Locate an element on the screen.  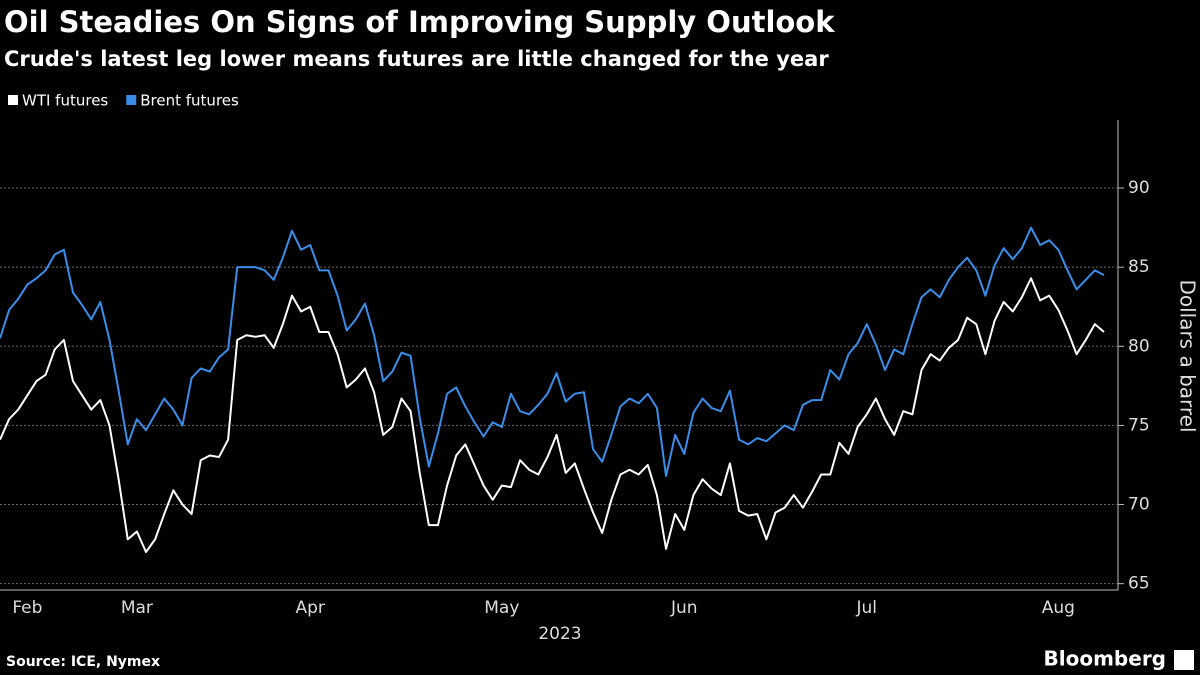
x-tick-label: Apr is located at coordinates (310, 608).